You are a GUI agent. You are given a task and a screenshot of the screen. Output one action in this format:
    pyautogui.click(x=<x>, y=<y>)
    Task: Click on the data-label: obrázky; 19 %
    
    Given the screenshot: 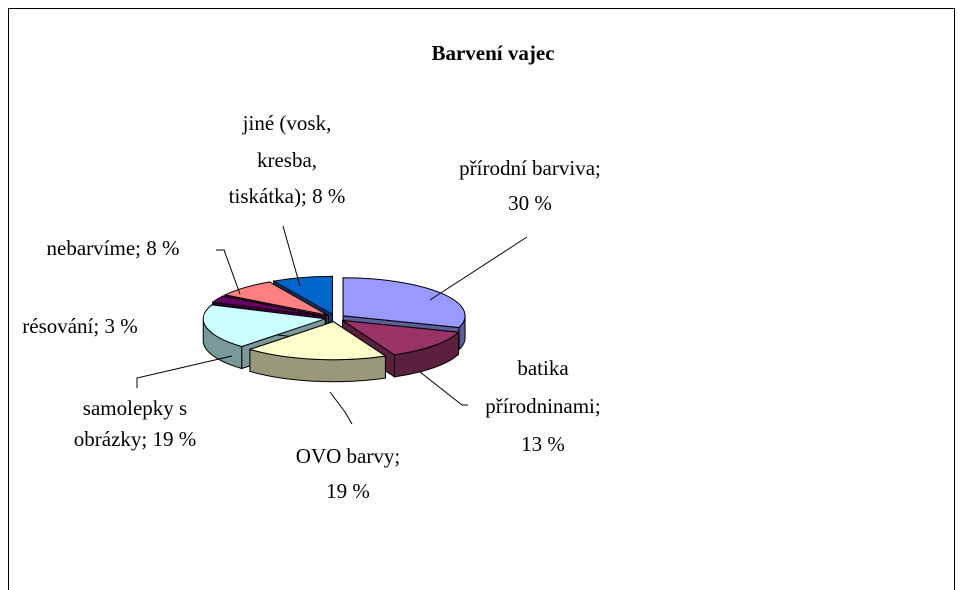 What is the action you would take?
    pyautogui.click(x=135, y=439)
    